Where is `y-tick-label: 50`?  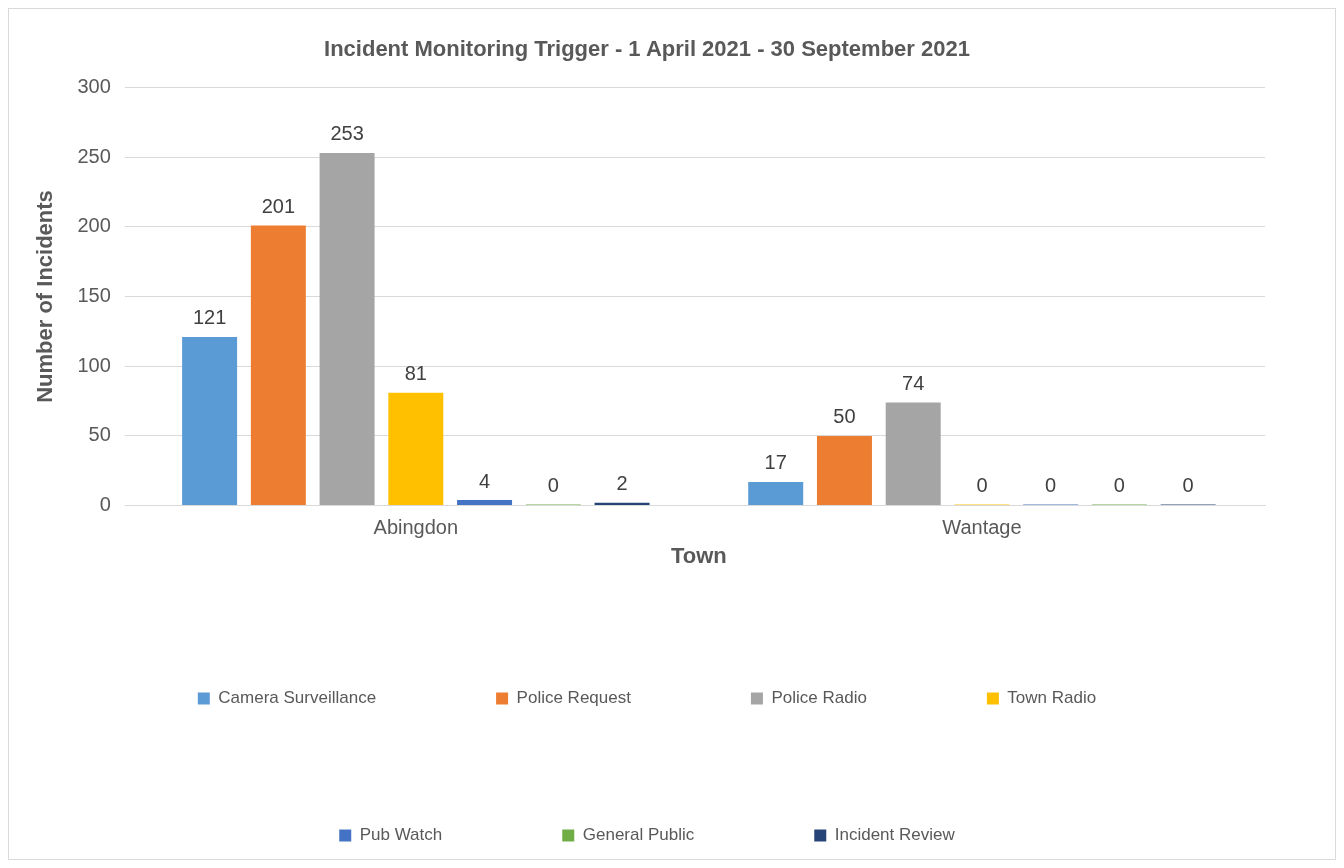
y-tick-label: 50 is located at coordinates (99, 434).